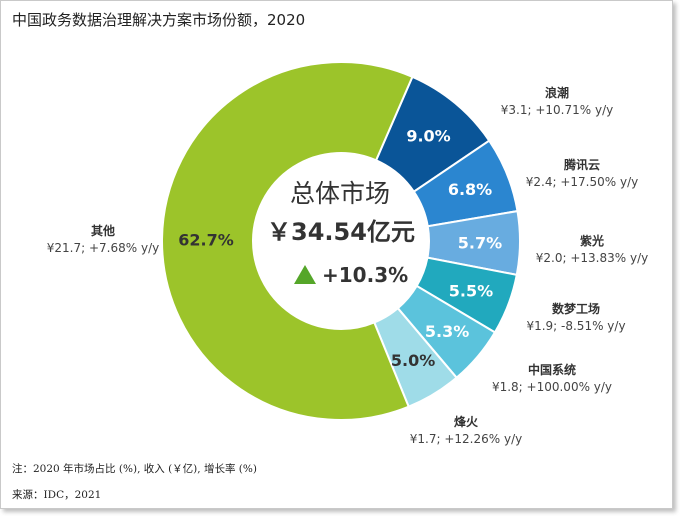 The image size is (680, 516). What do you see at coordinates (466, 439) in the screenshot?
I see `slice-detail-label: ¥1.7; +12.26% y/y` at bounding box center [466, 439].